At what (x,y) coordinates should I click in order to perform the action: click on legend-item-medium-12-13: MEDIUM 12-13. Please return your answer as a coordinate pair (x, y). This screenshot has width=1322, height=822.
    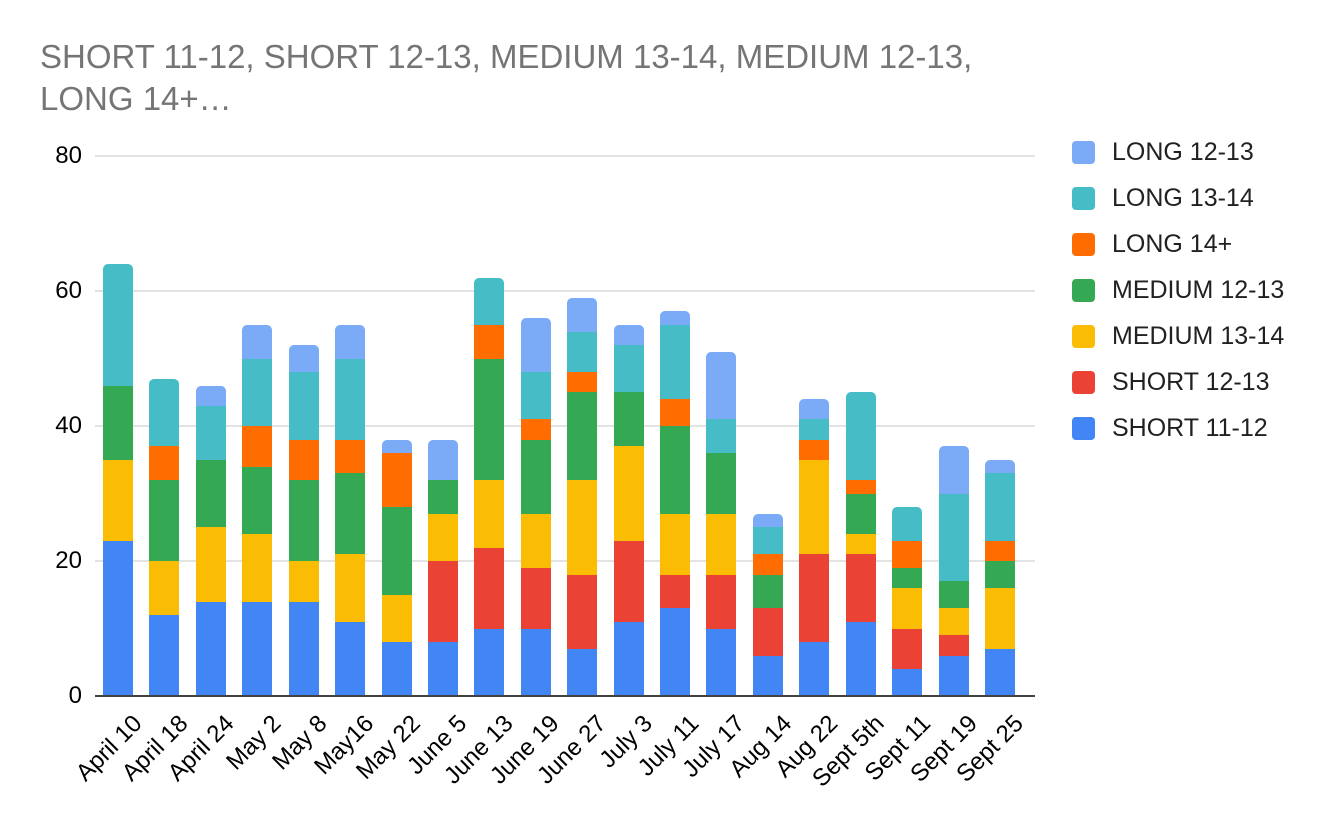
    Looking at the image, I should click on (1178, 290).